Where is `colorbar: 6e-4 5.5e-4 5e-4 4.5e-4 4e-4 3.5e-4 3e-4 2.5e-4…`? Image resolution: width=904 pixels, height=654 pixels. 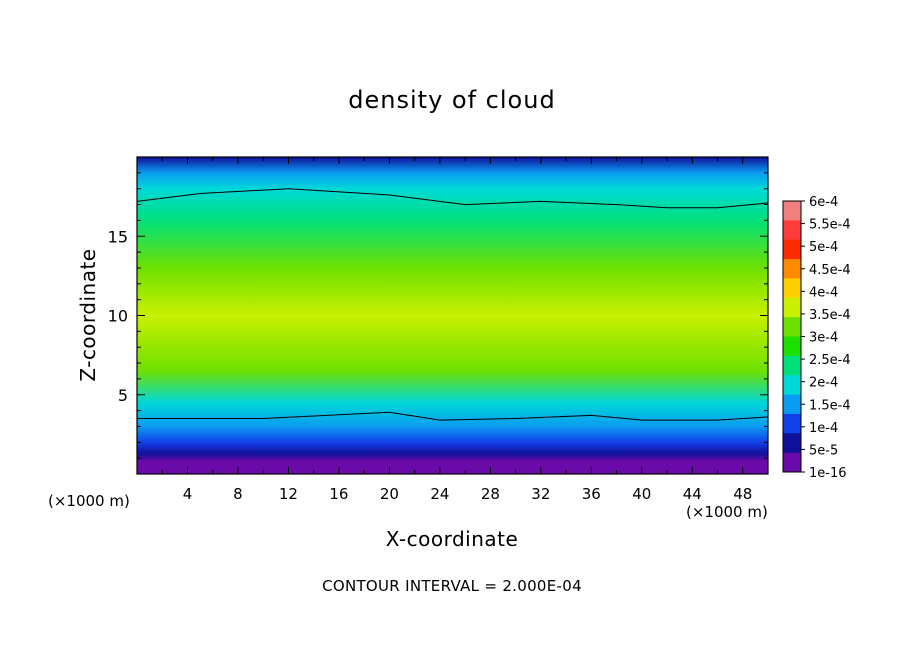
colorbar: 6e-4 5.5e-4 5e-4 4.5e-4 4e-4 3.5e-4 3e-4 2.5e-4… is located at coordinates (816, 338).